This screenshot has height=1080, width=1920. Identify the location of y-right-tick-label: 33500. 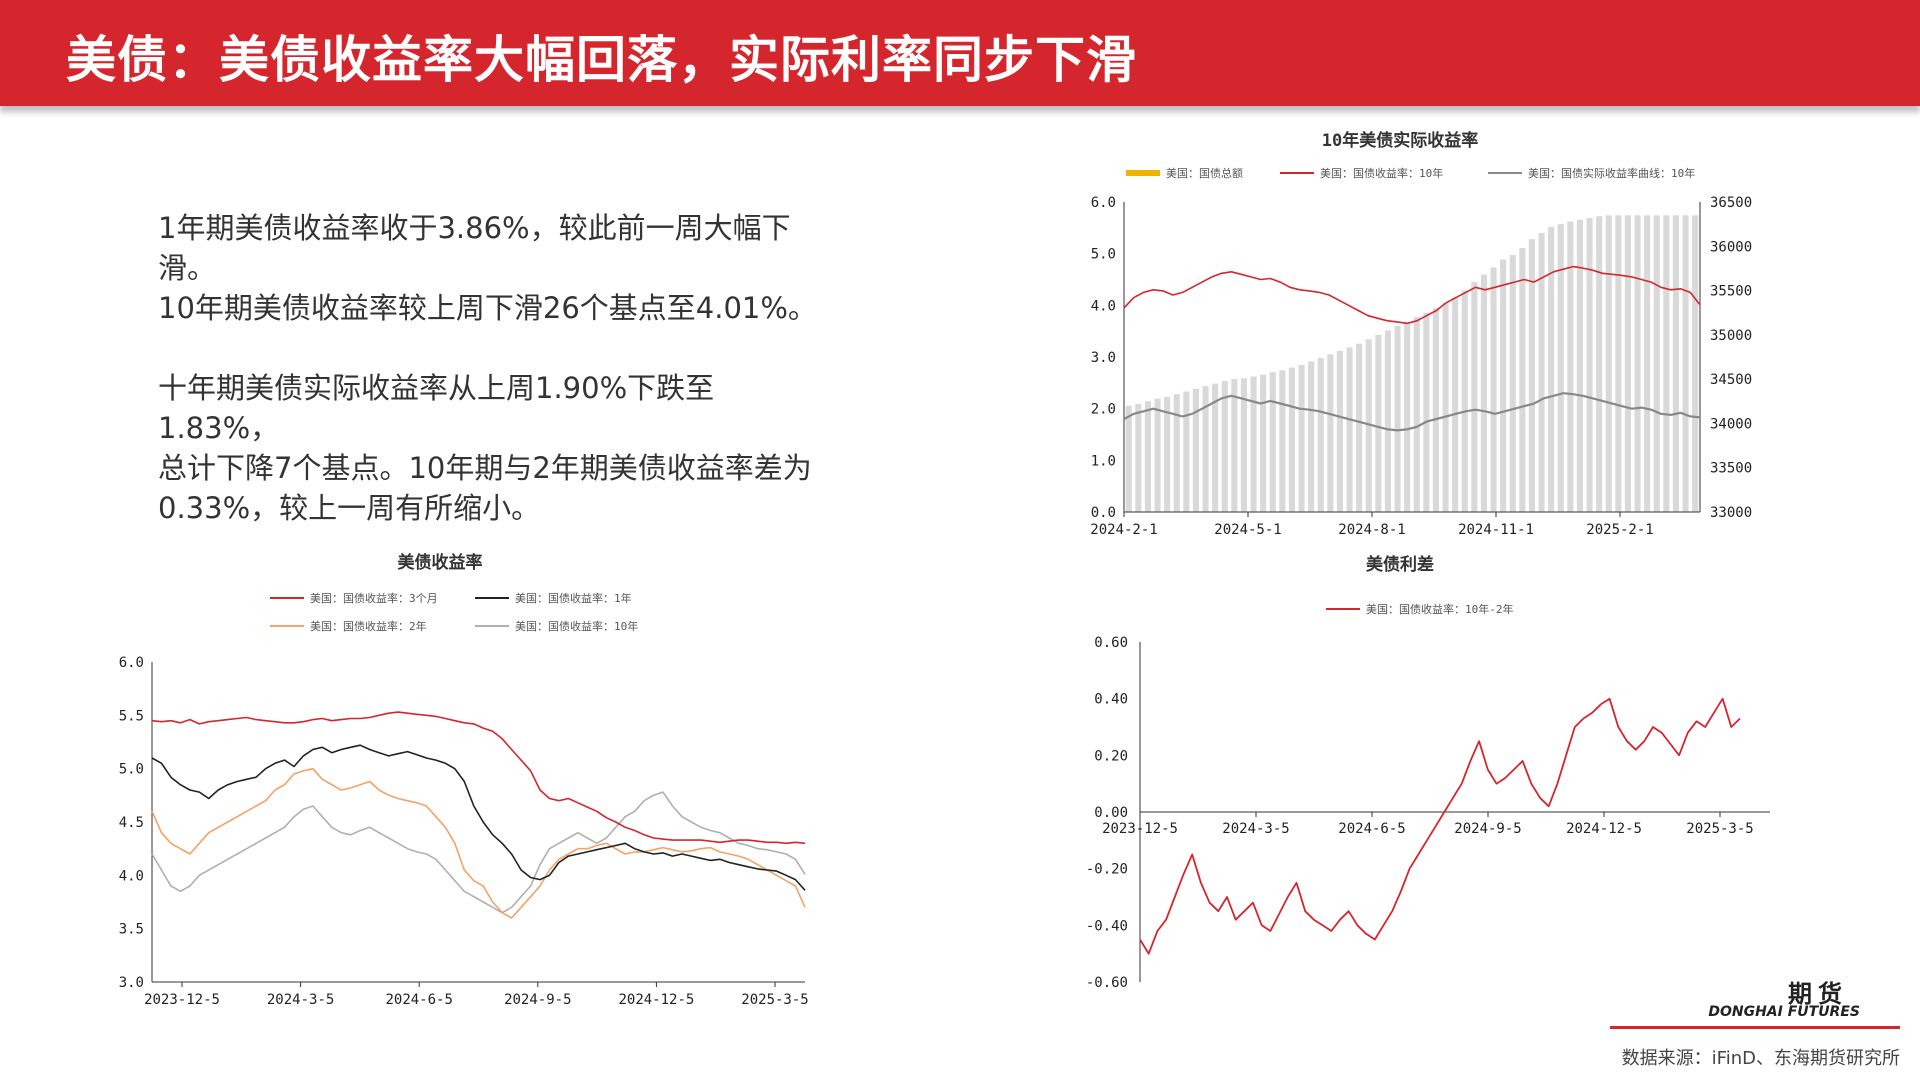
(1731, 469).